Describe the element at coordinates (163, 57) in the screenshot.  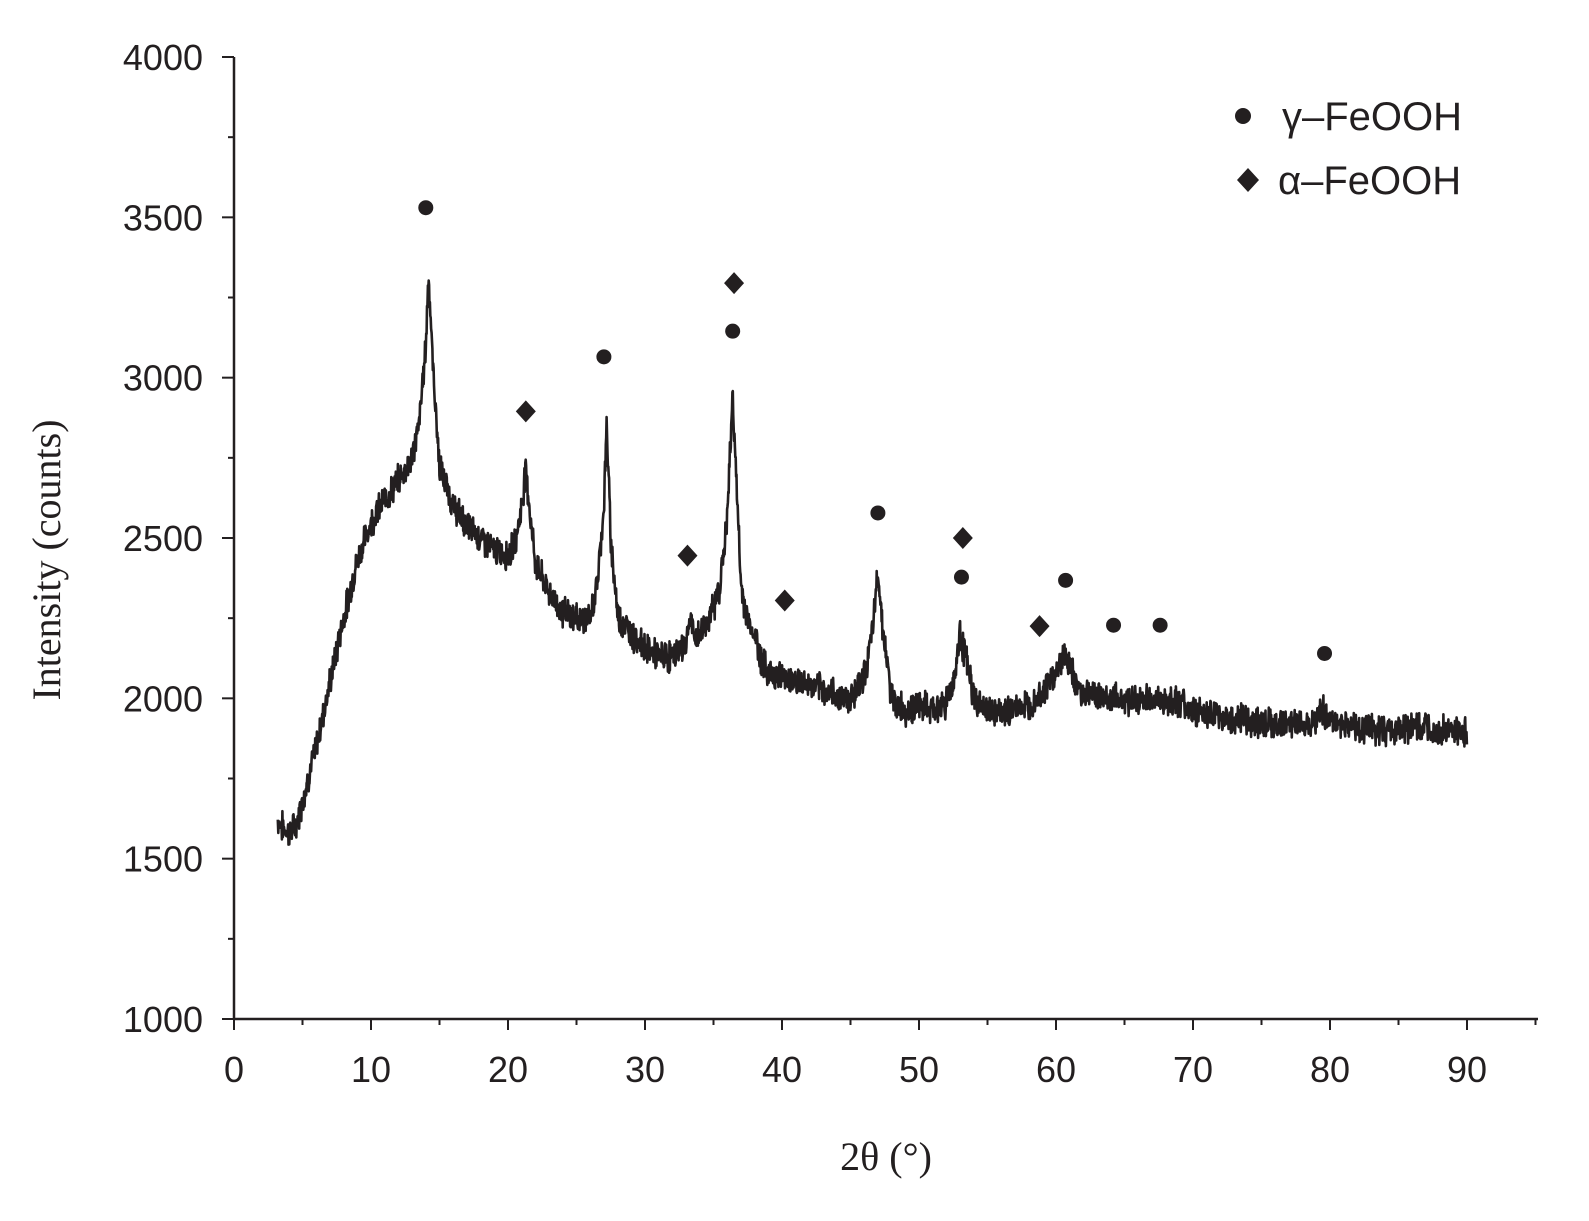
I see `y-tick-label: 4000` at that location.